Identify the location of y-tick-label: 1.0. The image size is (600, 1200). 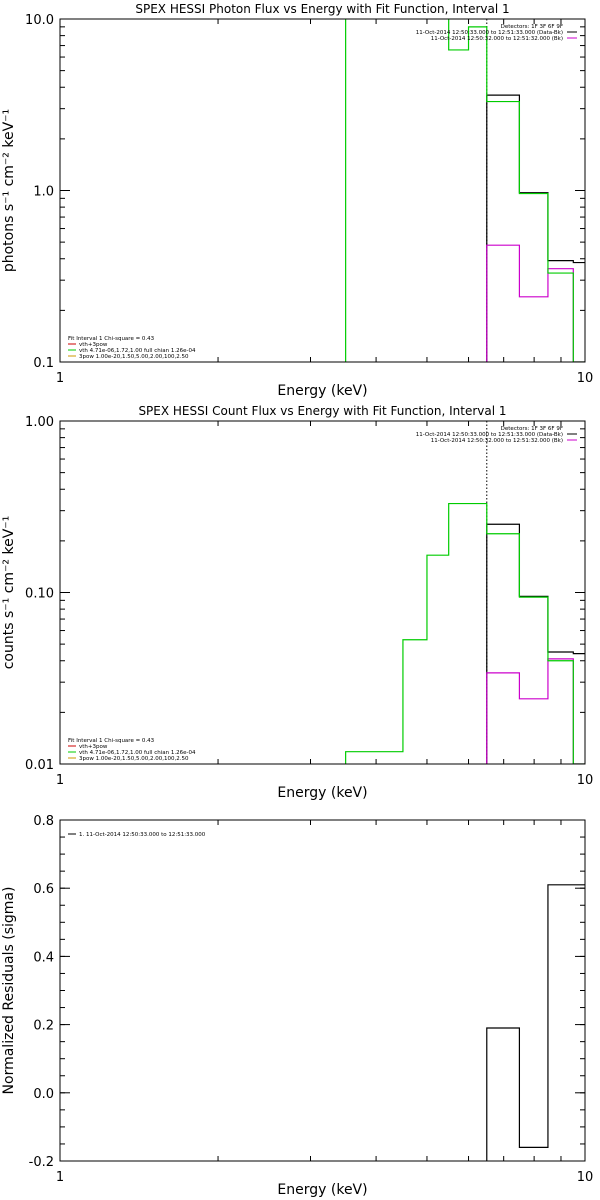
(43, 192).